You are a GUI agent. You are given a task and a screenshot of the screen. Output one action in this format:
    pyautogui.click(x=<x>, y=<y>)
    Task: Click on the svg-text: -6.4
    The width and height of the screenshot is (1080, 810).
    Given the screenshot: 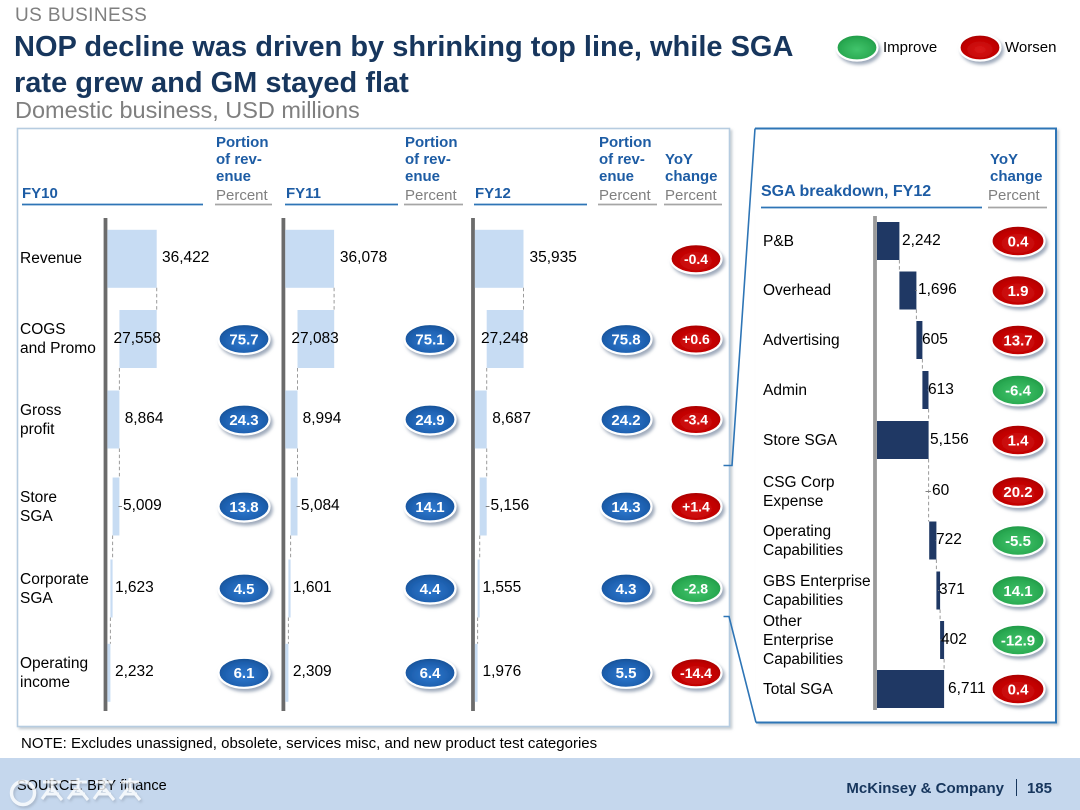 What is the action you would take?
    pyautogui.click(x=1018, y=390)
    